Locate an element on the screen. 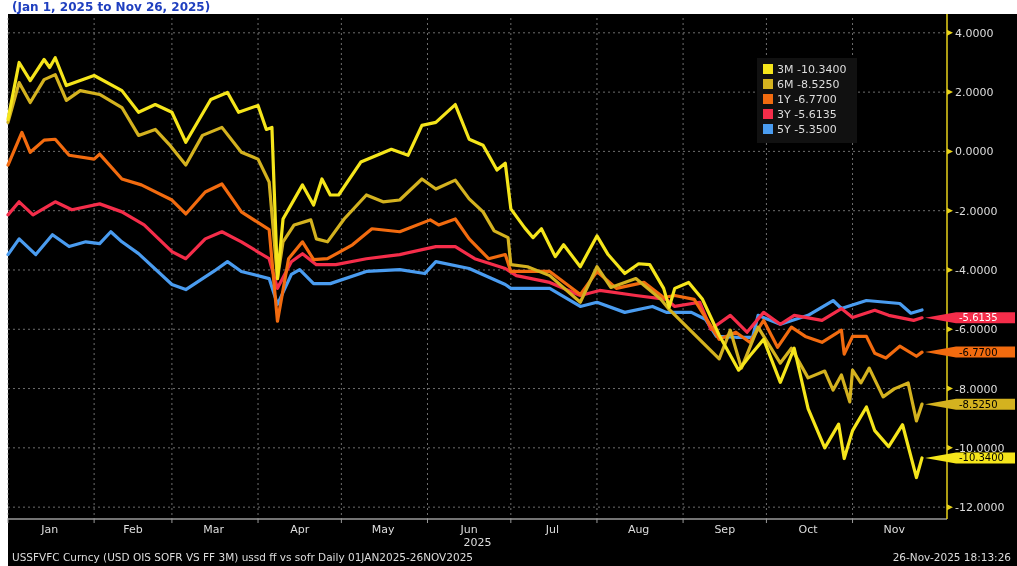  legend-label: 1Y -6.7700 is located at coordinates (807, 99).